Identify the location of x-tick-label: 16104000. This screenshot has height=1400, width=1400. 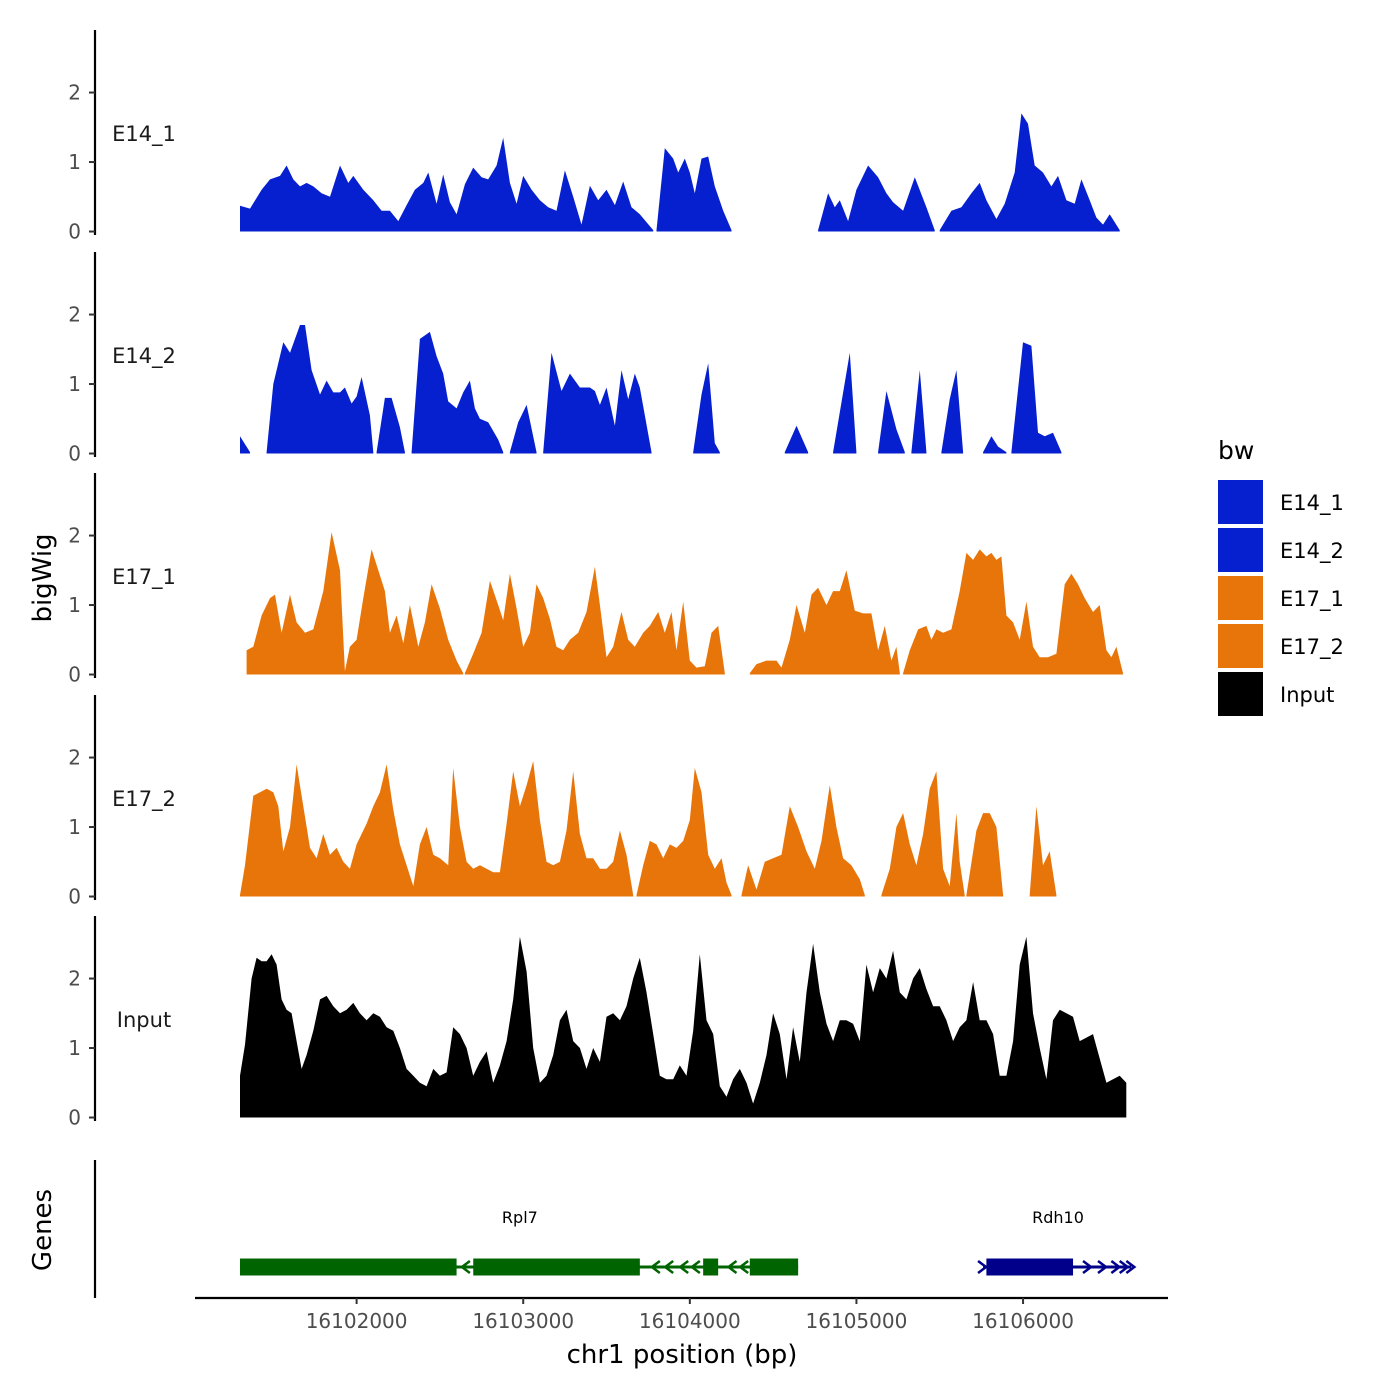
(690, 1321).